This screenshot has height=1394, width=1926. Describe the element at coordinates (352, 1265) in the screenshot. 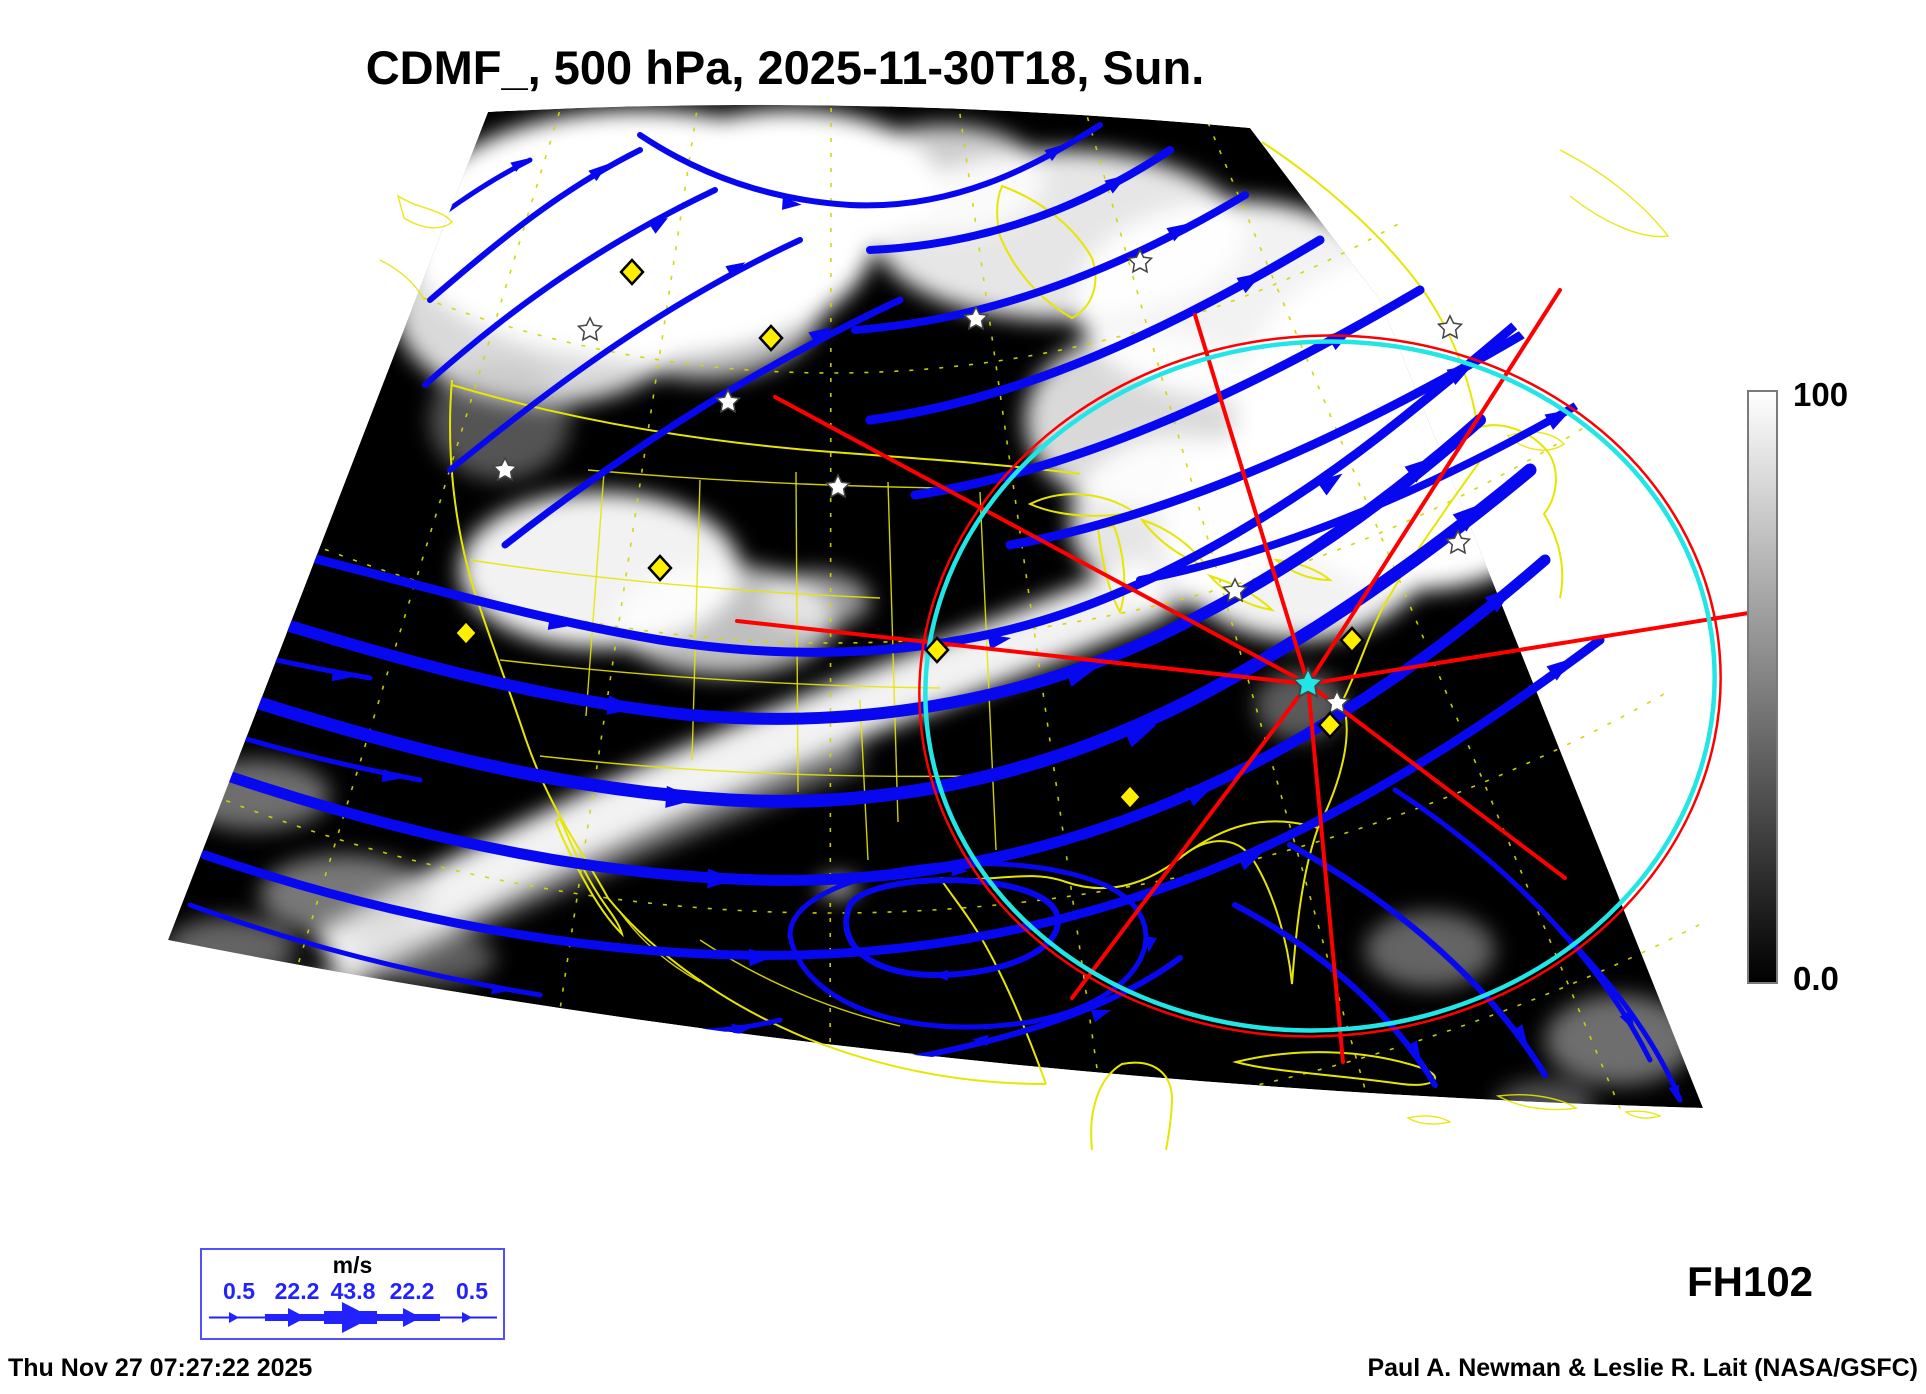

I see `legend-units-label: m/s` at that location.